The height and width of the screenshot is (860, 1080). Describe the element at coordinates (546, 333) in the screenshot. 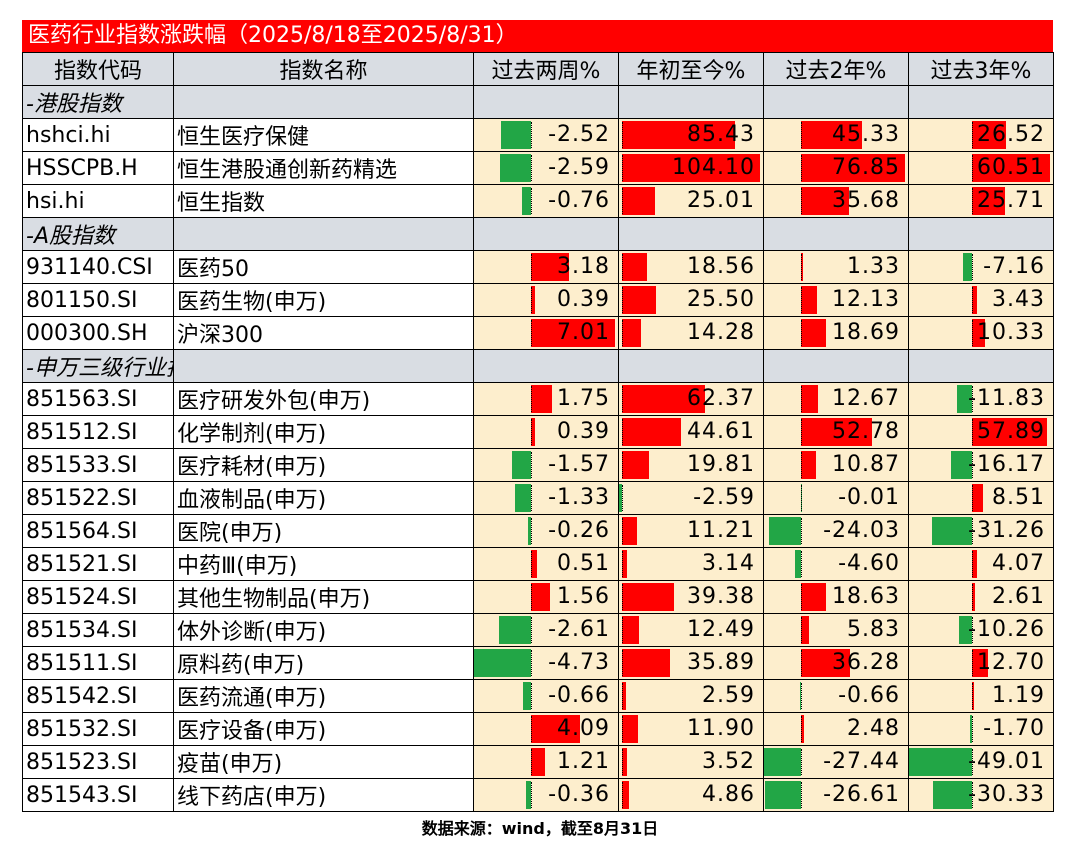

I see `value-cell-two-weeks: 7.01` at that location.